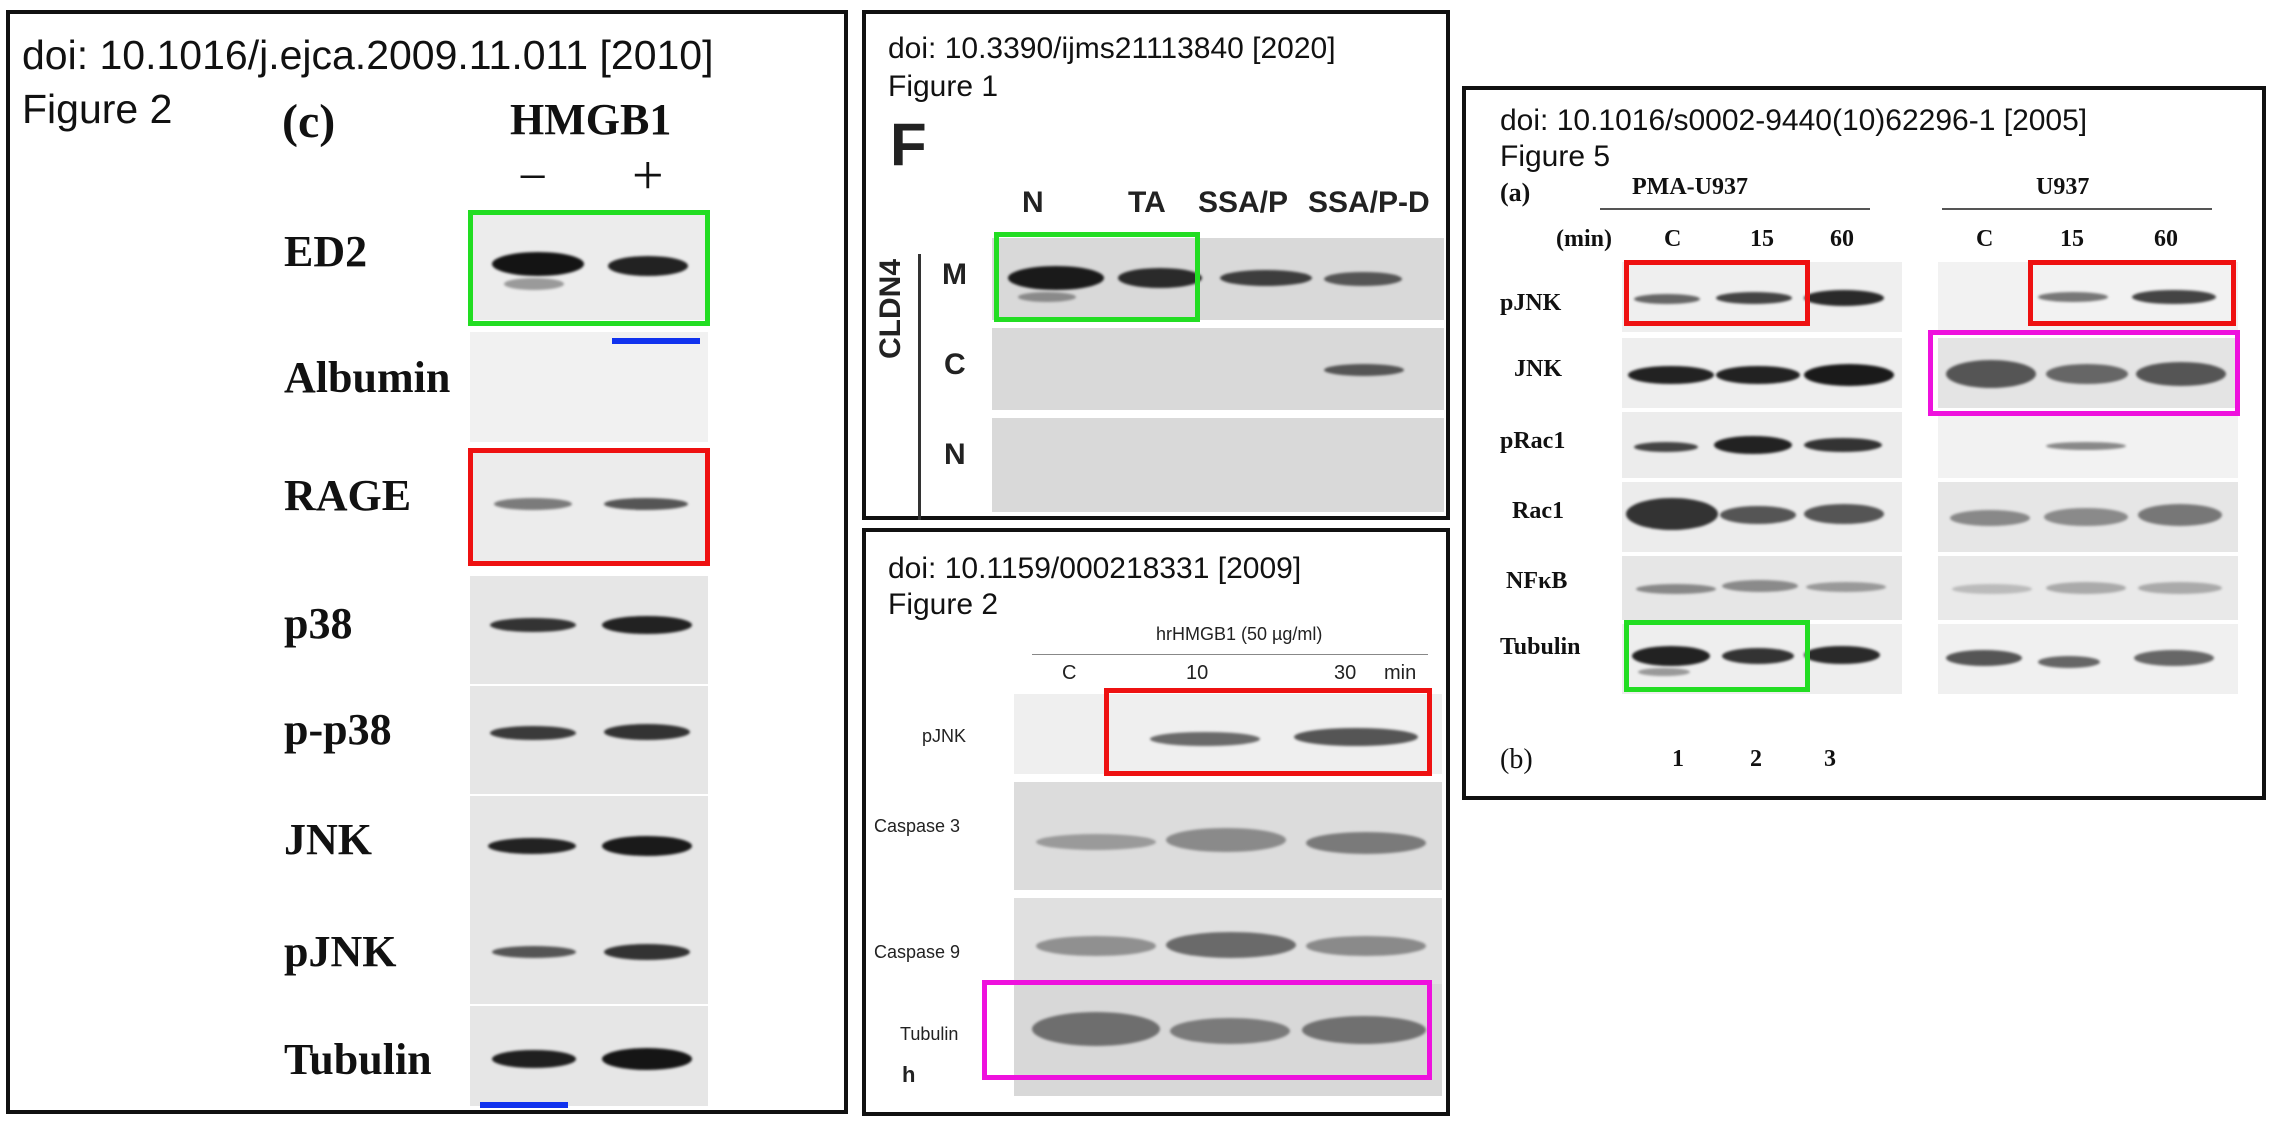 The image size is (2272, 1123). What do you see at coordinates (338, 729) in the screenshot?
I see `row-label-p-p38: p-p38` at bounding box center [338, 729].